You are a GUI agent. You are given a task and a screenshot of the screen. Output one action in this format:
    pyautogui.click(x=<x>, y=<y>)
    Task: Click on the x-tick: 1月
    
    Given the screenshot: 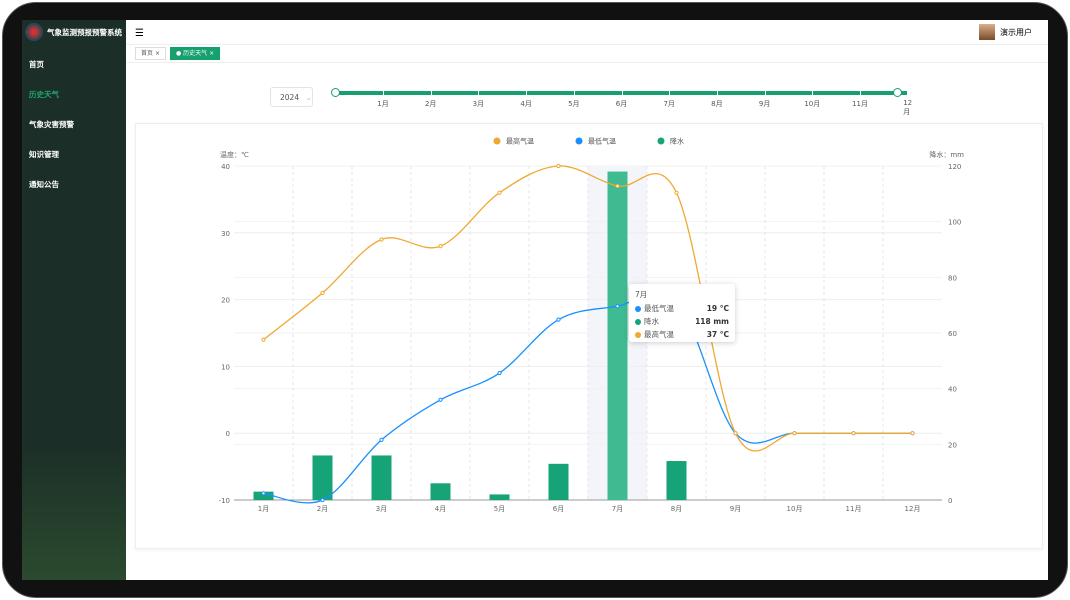 What is the action you would take?
    pyautogui.click(x=263, y=509)
    